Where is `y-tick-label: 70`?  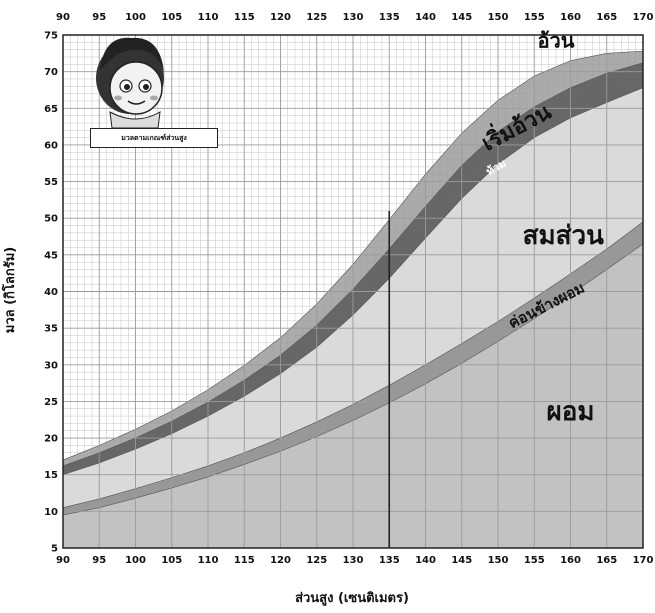 y-tick-label: 70 is located at coordinates (51, 72).